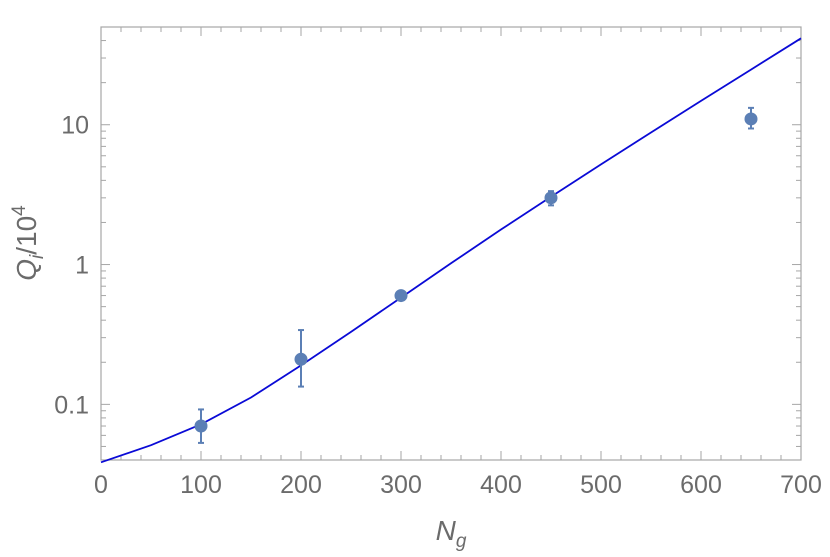  What do you see at coordinates (401, 485) in the screenshot?
I see `x-tick-label: 300` at bounding box center [401, 485].